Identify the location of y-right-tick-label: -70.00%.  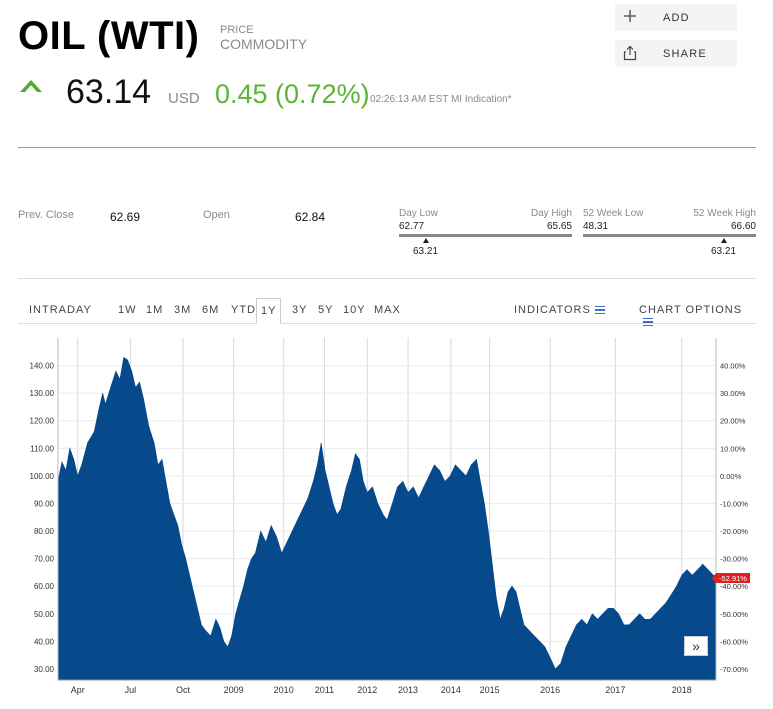
(734, 669).